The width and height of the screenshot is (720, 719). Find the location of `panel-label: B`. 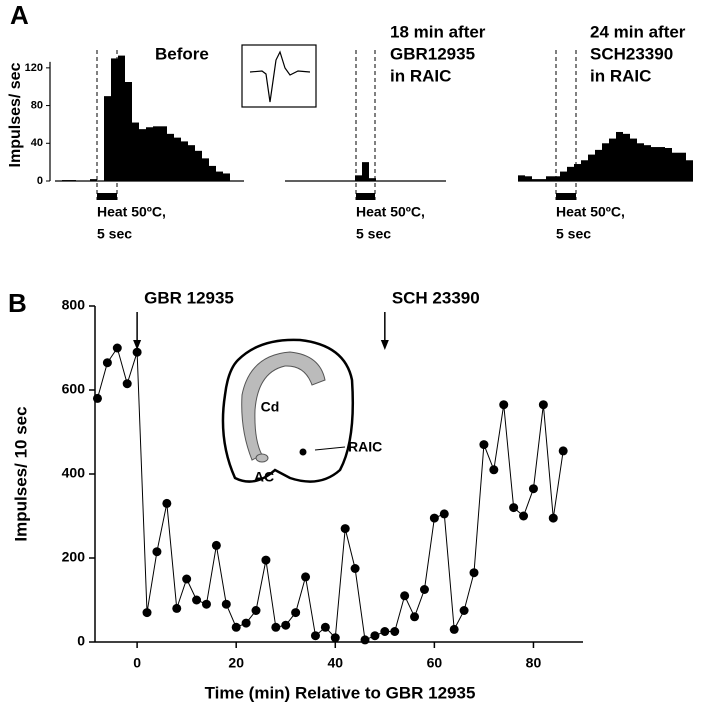

panel-label: B is located at coordinates (17, 303).